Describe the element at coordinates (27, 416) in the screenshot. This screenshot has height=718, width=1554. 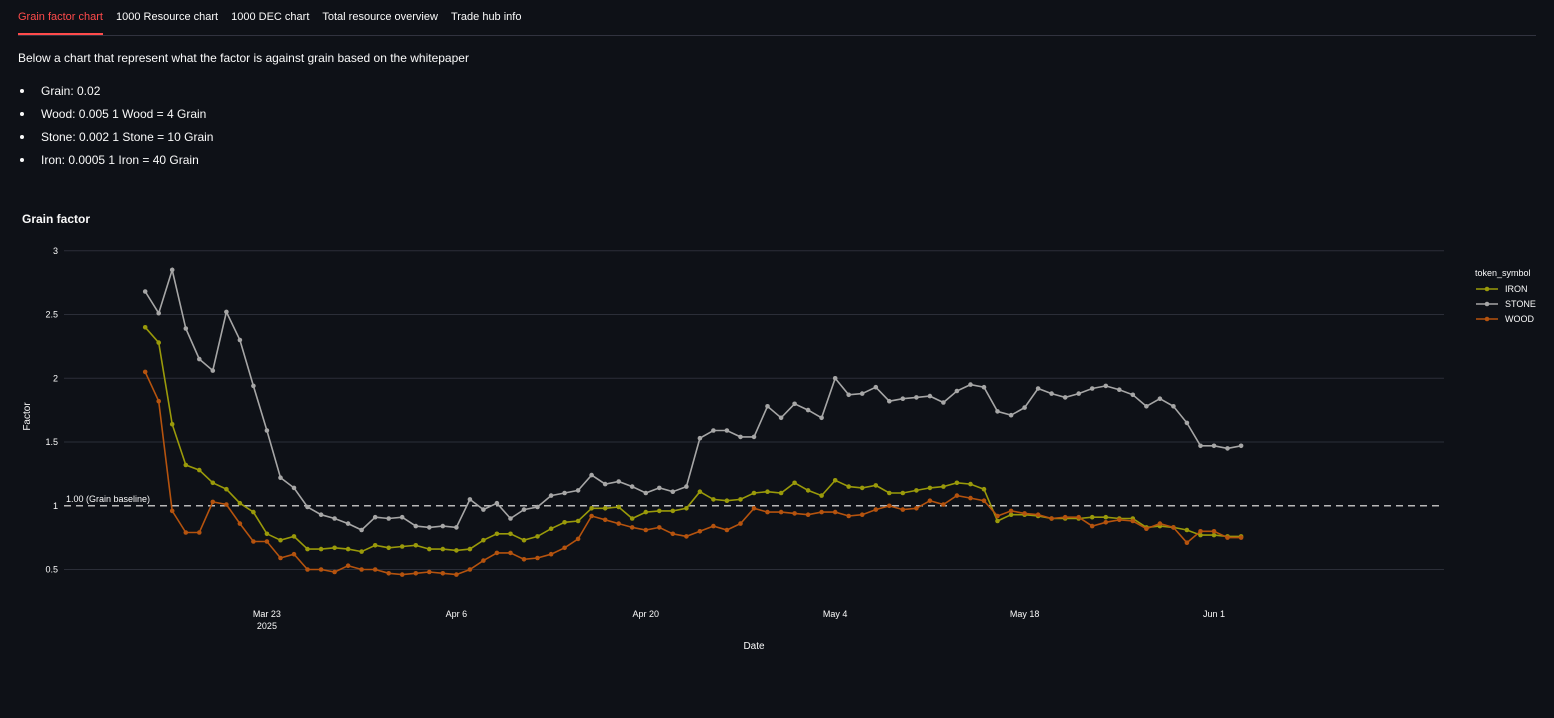
I see `y-axis-title: Factor` at that location.